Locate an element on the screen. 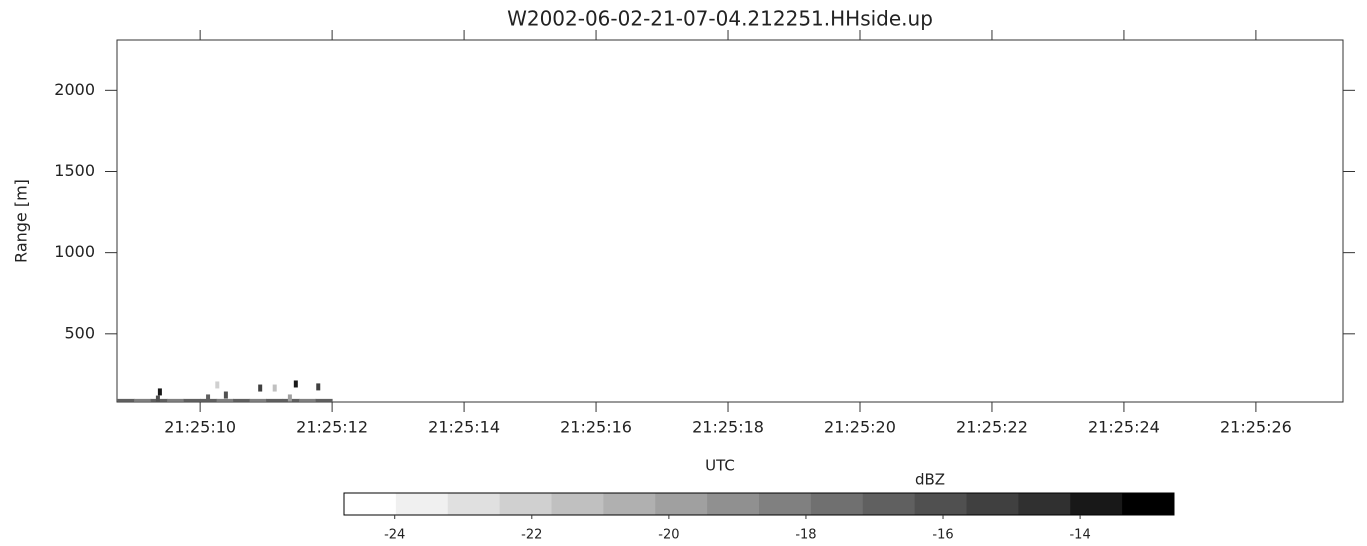 Image resolution: width=1367 pixels, height=546 pixels. colorbar-tick-label: -20 is located at coordinates (668, 535).